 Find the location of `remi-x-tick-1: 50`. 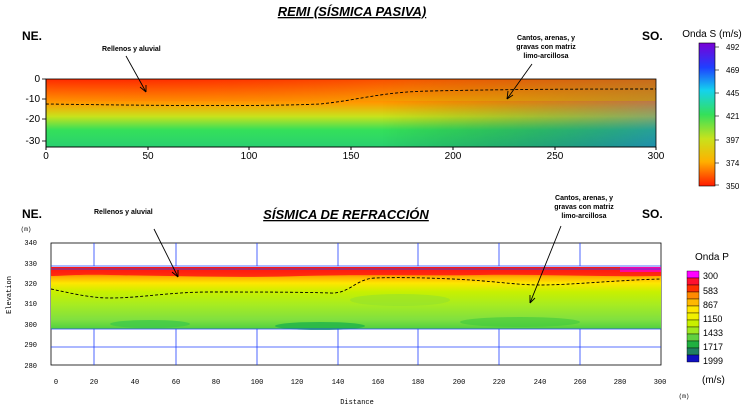

remi-x-tick-1: 50 is located at coordinates (148, 156).